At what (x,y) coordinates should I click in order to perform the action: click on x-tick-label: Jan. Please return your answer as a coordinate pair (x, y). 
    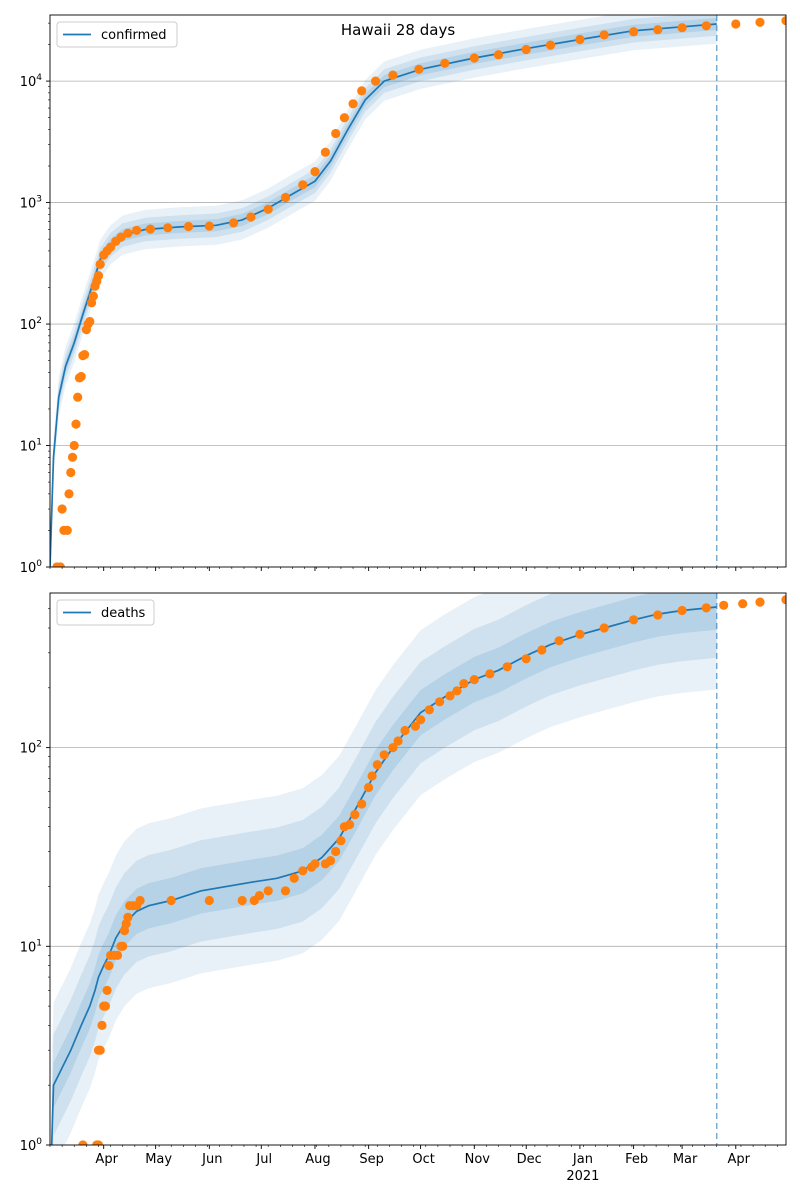
    Looking at the image, I should click on (582, 1159).